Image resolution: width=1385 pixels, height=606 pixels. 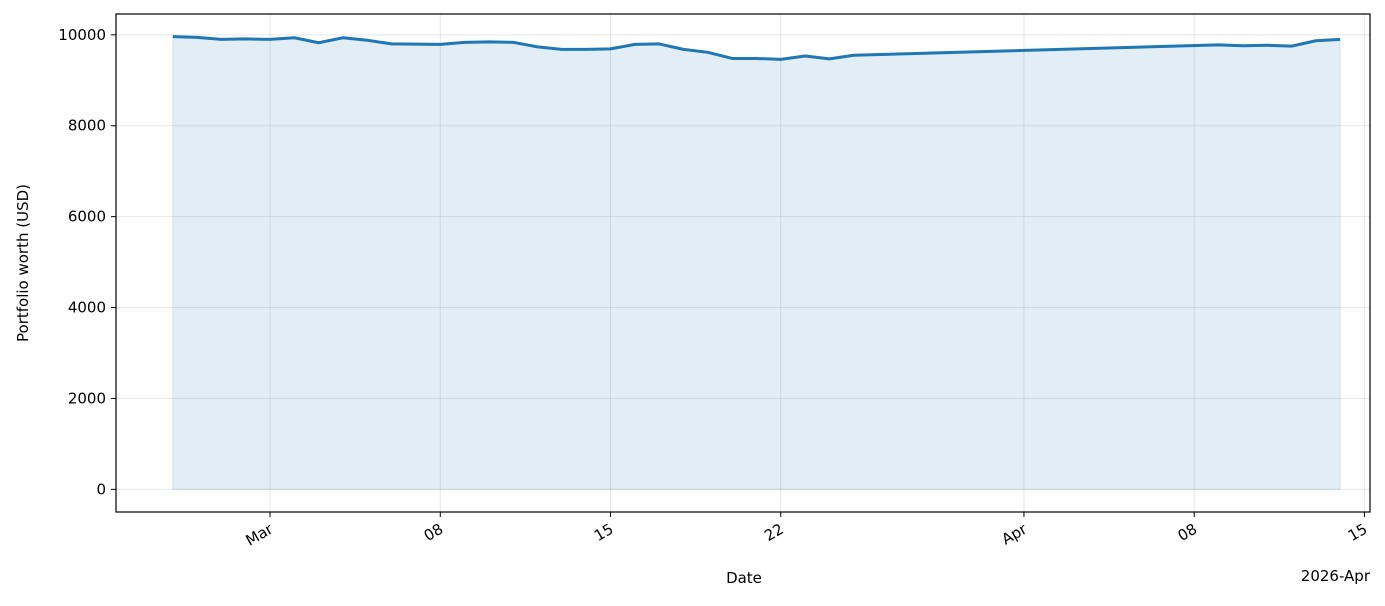 I want to click on y-tick-label: 8000, so click(x=87, y=126).